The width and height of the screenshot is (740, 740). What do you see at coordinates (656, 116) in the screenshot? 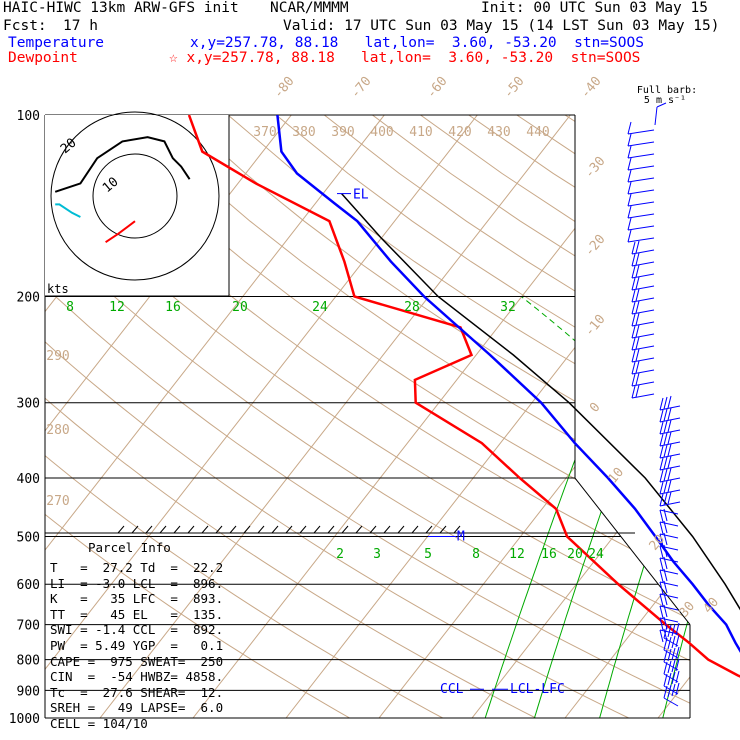
I see `barb-legend-staff` at bounding box center [656, 116].